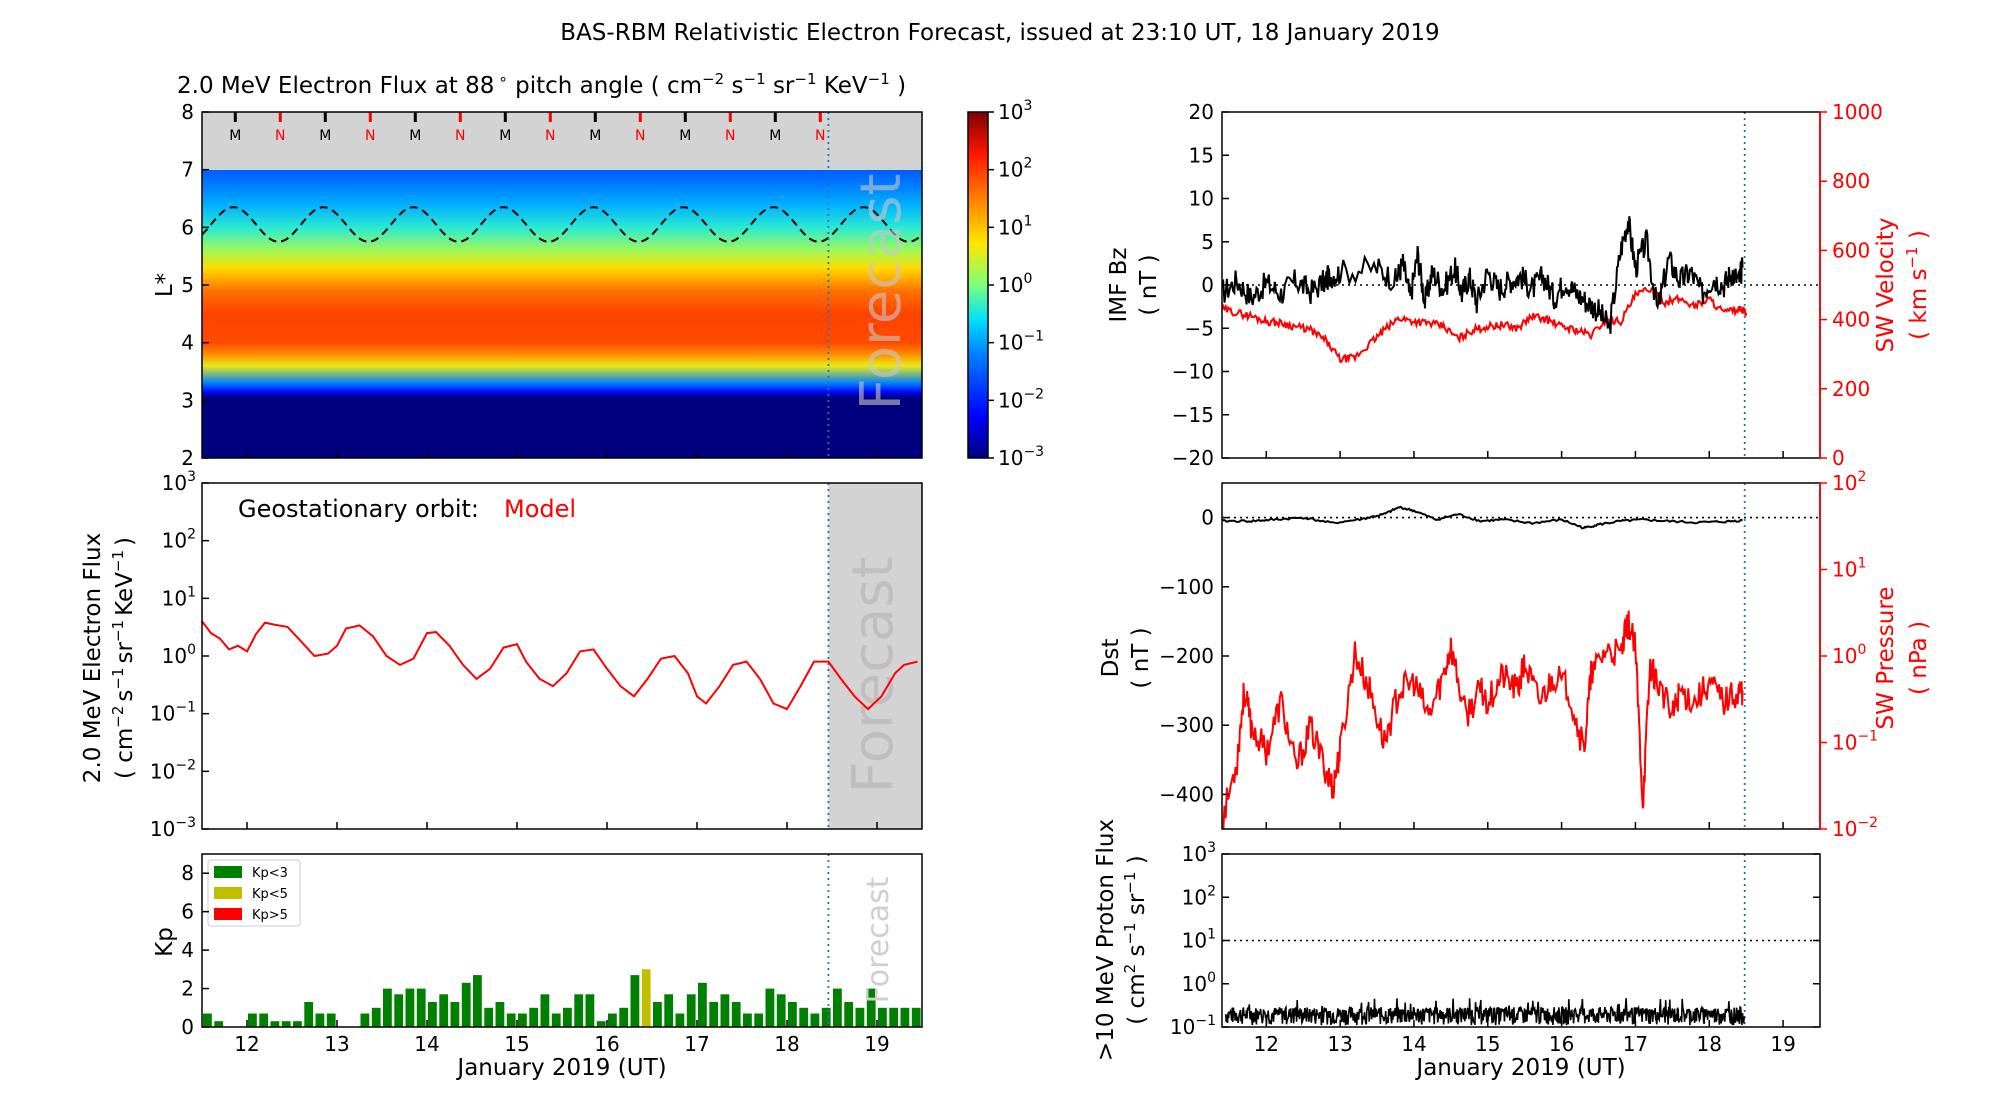 The width and height of the screenshot is (2000, 1100). What do you see at coordinates (165, 942) in the screenshot?
I see `kp-ylabel: Kp` at bounding box center [165, 942].